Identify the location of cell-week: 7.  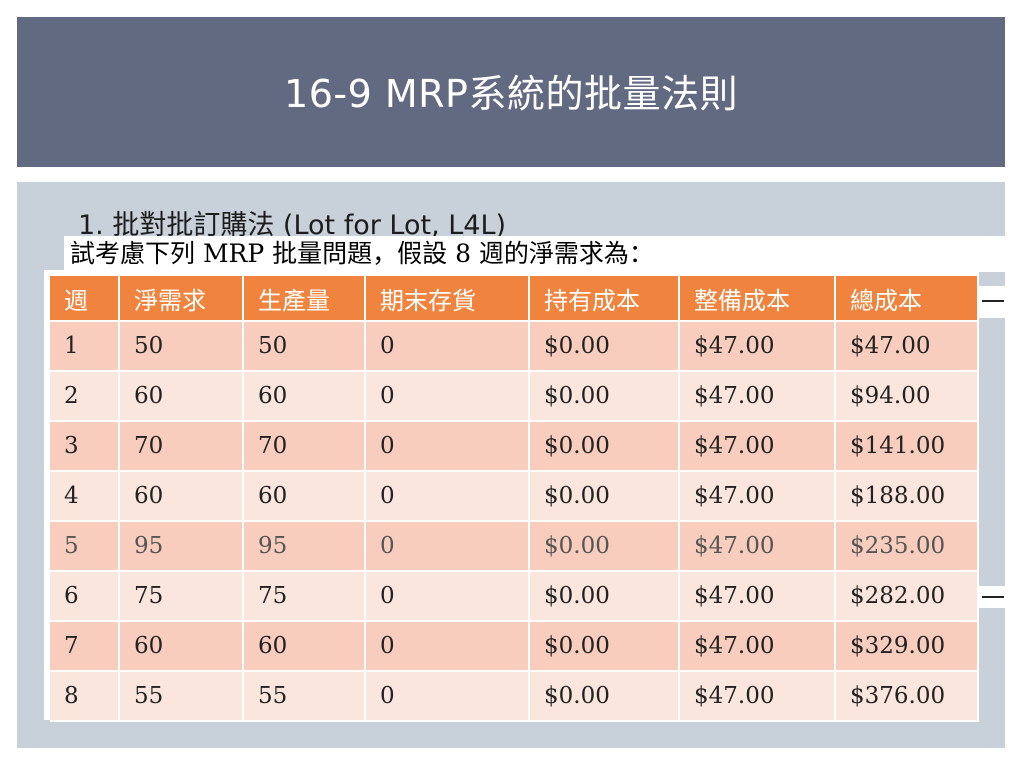
(85, 647).